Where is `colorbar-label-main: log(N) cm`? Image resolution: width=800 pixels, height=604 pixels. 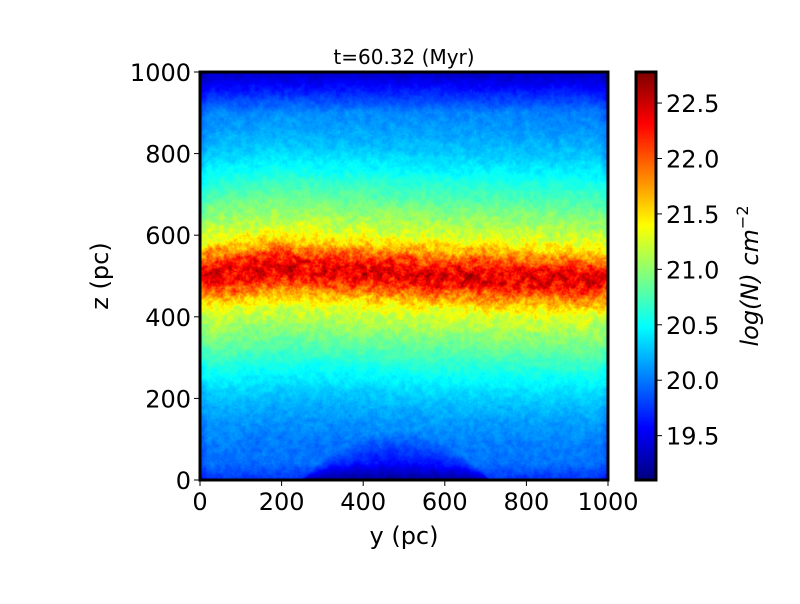
colorbar-label-main: log(N) cm is located at coordinates (750, 287).